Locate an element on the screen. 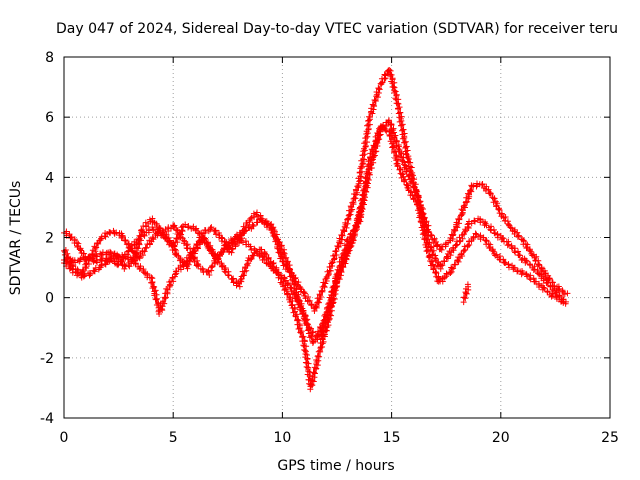 This screenshot has width=640, height=480. x-tick-label: 20 is located at coordinates (501, 438).